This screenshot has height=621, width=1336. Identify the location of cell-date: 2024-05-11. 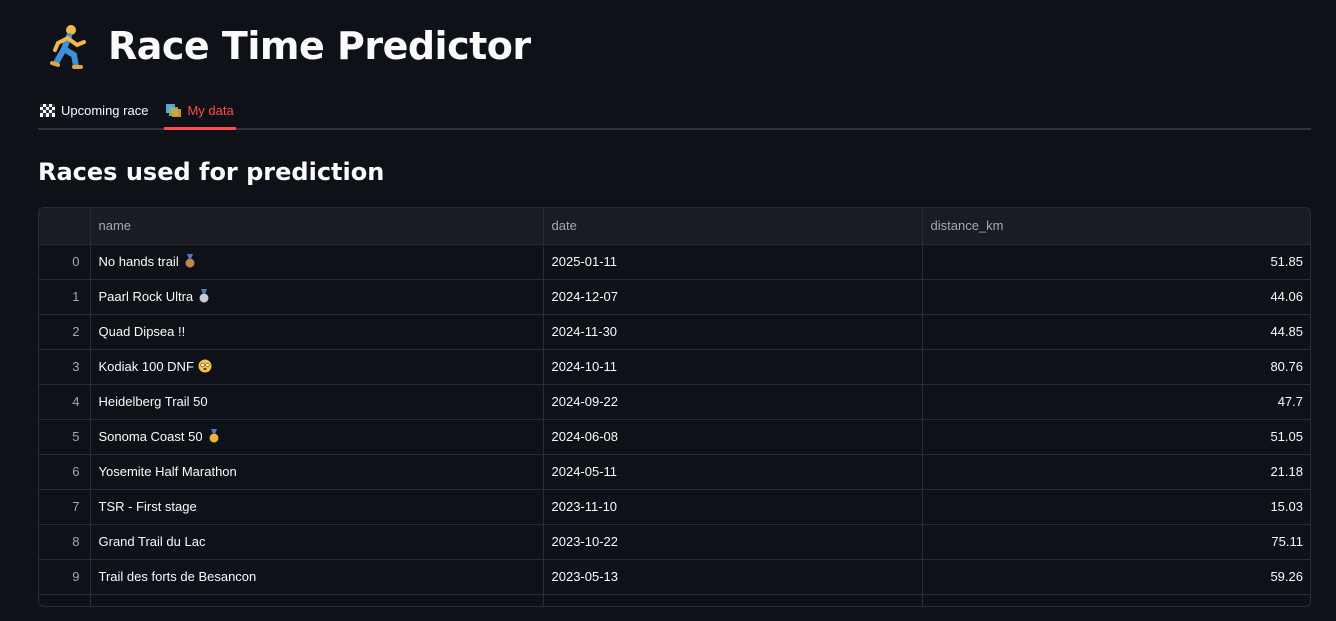
(733, 472).